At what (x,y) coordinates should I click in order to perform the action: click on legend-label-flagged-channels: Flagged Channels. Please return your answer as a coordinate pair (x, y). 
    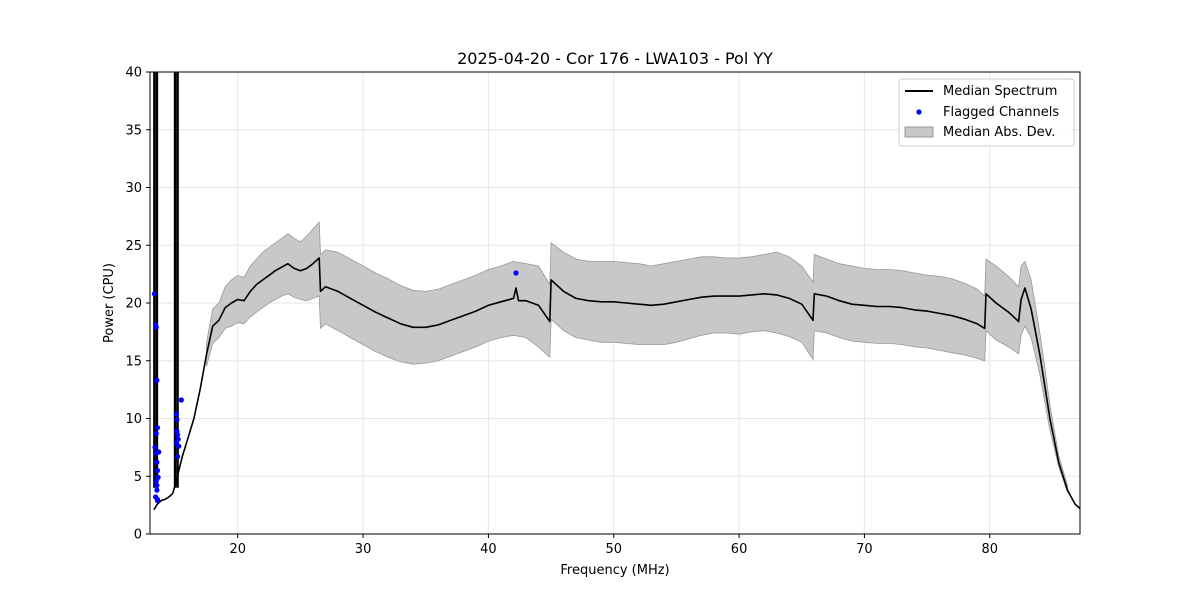
    Looking at the image, I should click on (1001, 112).